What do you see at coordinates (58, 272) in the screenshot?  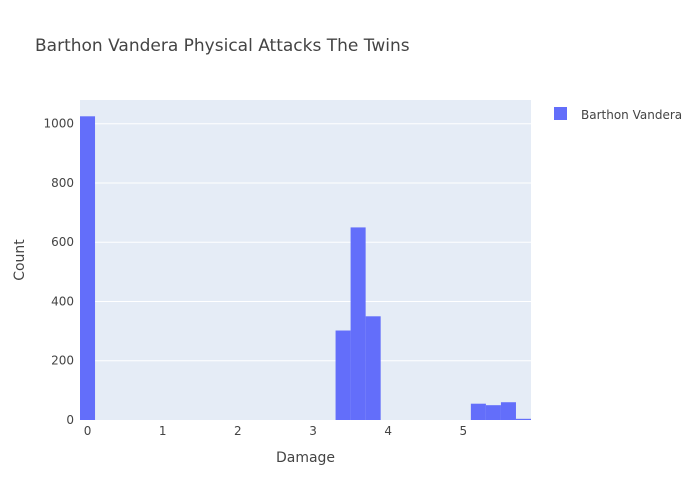 I see `y-axis-ticks: 0 200 400 600 800 1000` at bounding box center [58, 272].